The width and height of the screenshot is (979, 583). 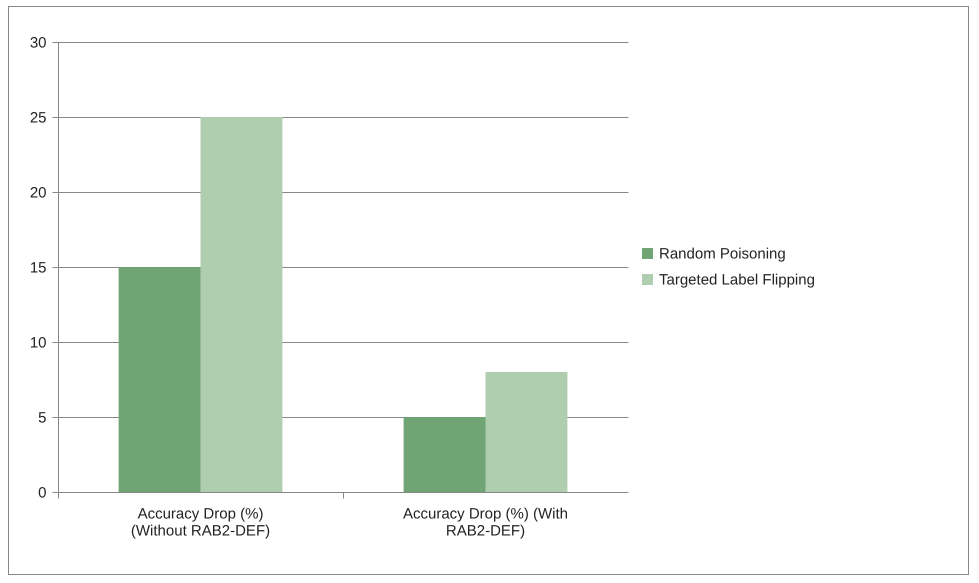 What do you see at coordinates (737, 280) in the screenshot?
I see `legend-label: Targeted Label Flipping` at bounding box center [737, 280].